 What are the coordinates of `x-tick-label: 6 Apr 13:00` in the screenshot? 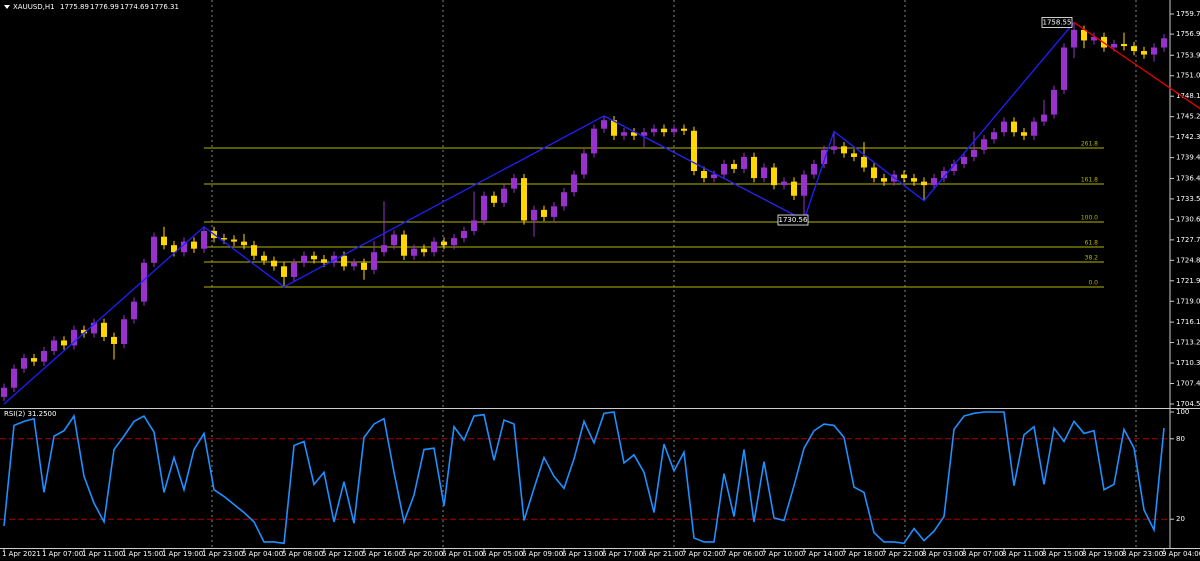 It's located at (582, 554).